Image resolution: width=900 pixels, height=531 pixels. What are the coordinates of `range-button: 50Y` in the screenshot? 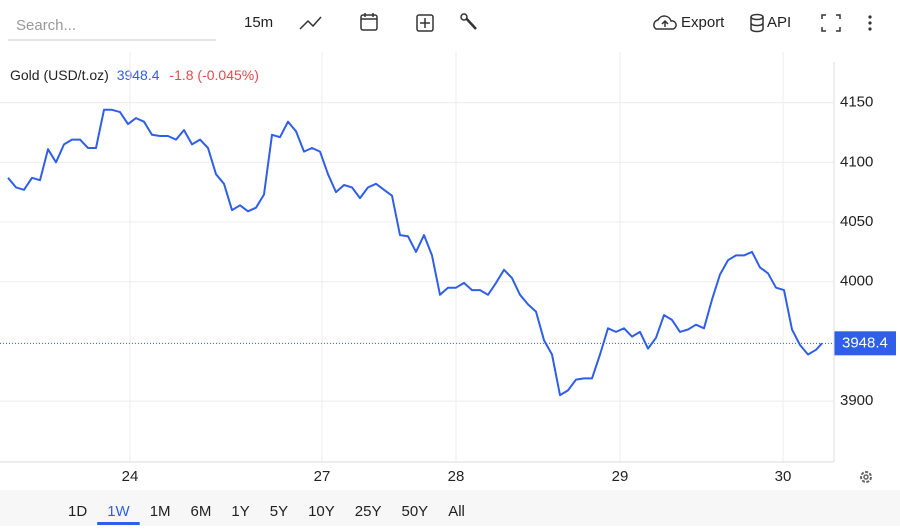 It's located at (415, 511).